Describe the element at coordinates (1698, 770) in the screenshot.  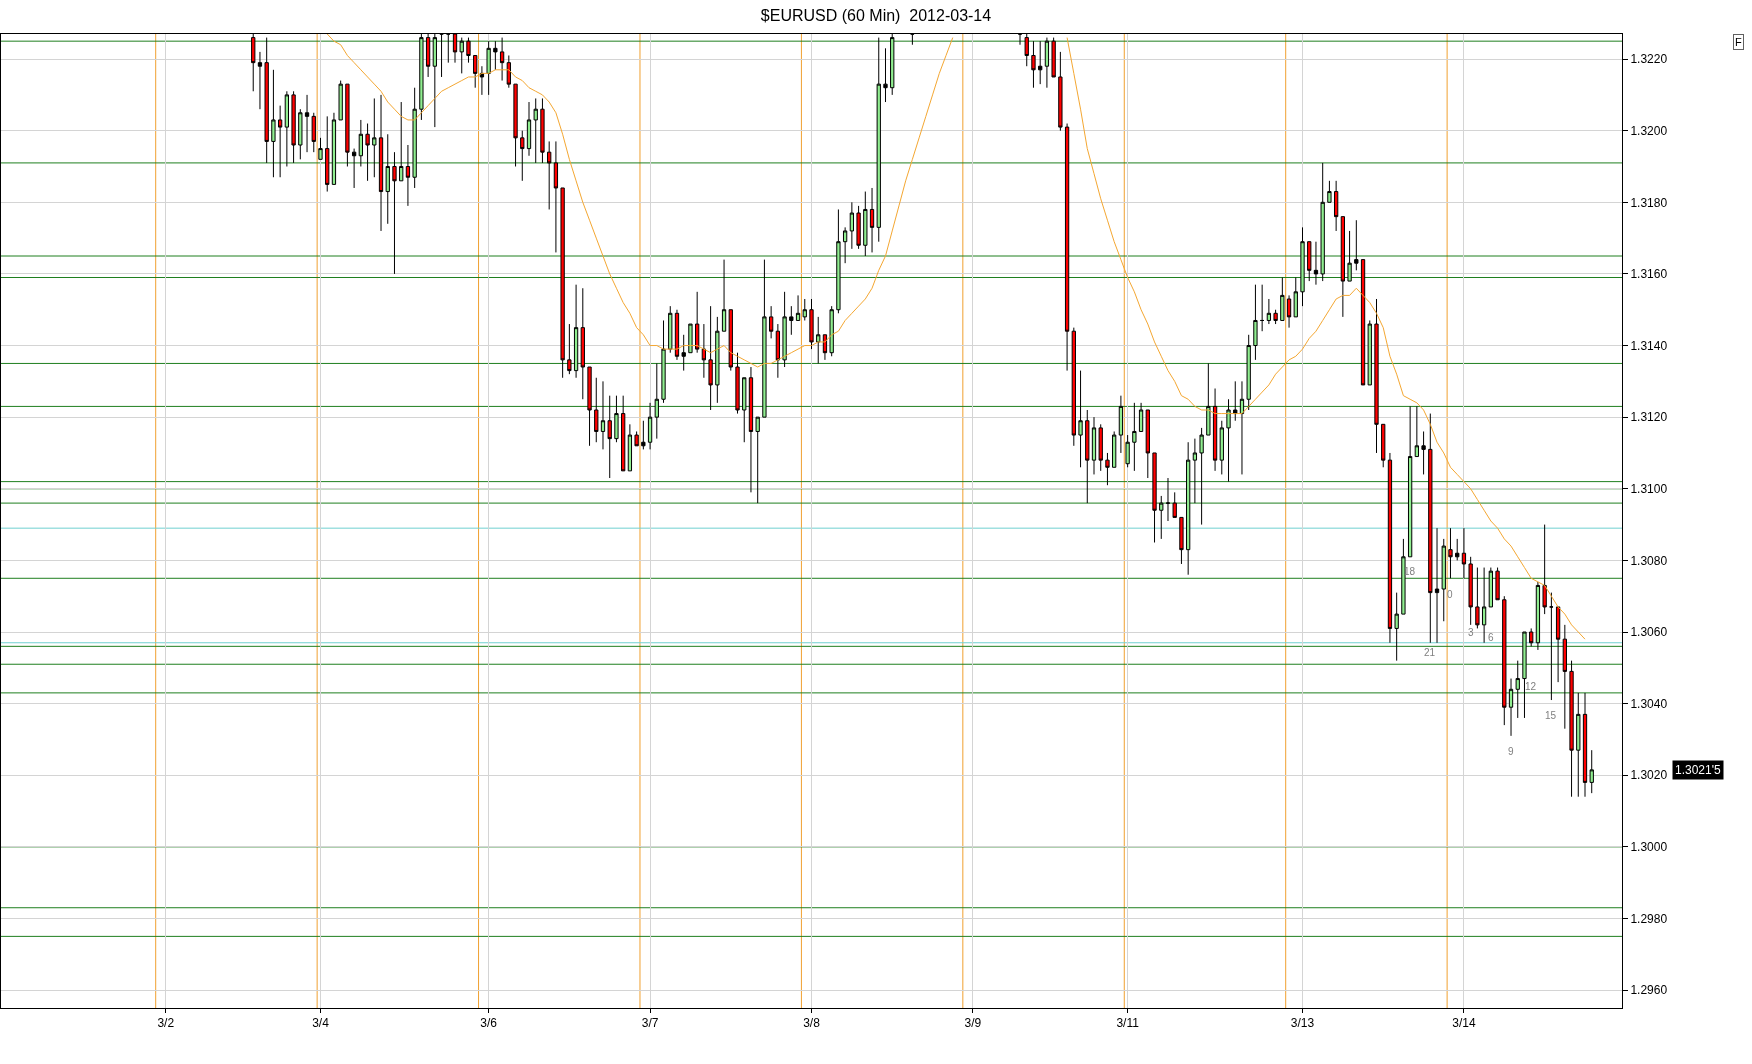
I see `text: 1.3021'5` at that location.